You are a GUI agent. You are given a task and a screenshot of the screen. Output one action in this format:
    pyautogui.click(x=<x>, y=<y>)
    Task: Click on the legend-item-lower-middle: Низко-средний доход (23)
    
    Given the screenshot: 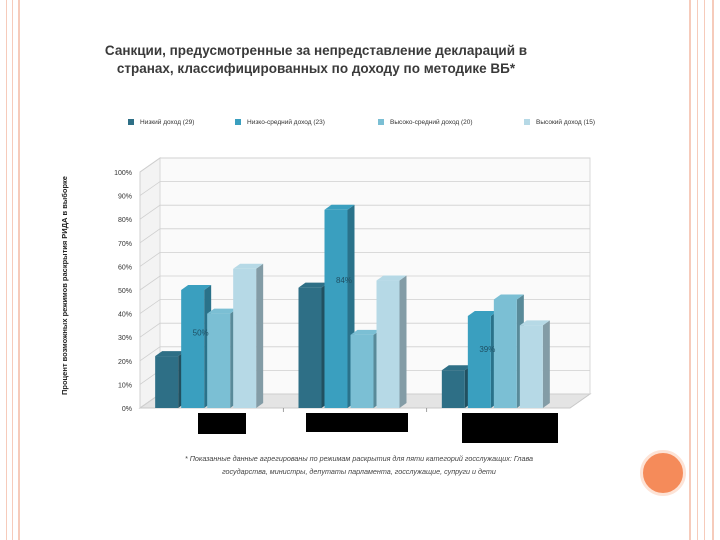 What is the action you would take?
    pyautogui.click(x=280, y=122)
    